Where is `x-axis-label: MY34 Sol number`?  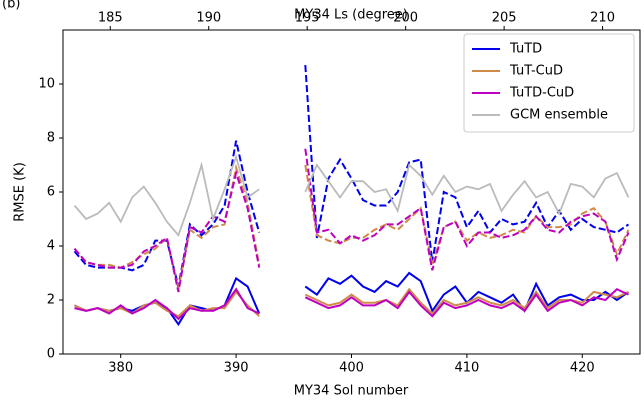
x-axis-label: MY34 Sol number is located at coordinates (351, 391).